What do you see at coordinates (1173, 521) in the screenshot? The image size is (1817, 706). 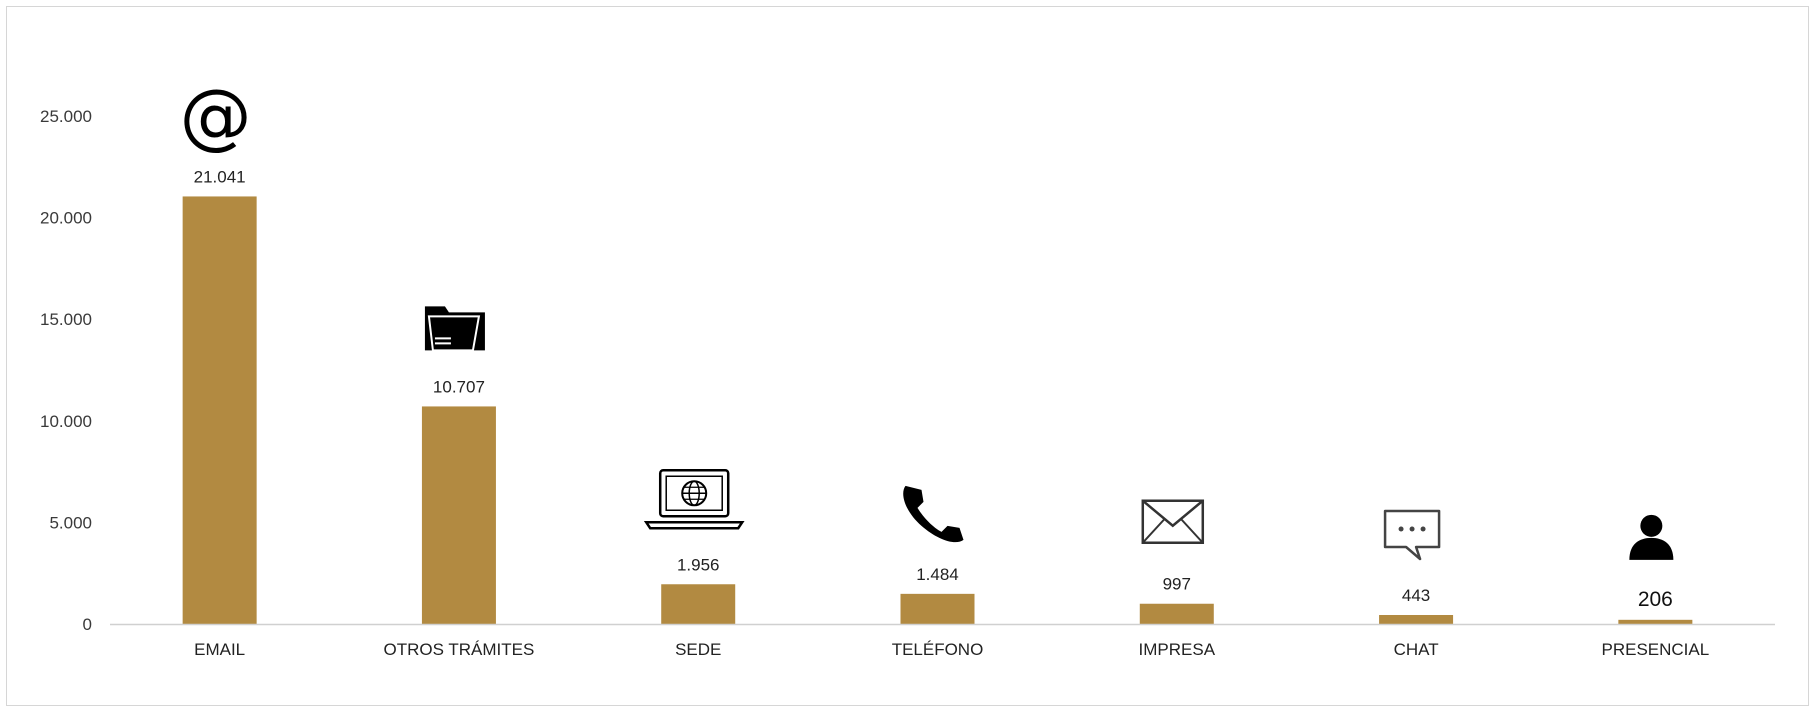 I see `envelope-icon` at bounding box center [1173, 521].